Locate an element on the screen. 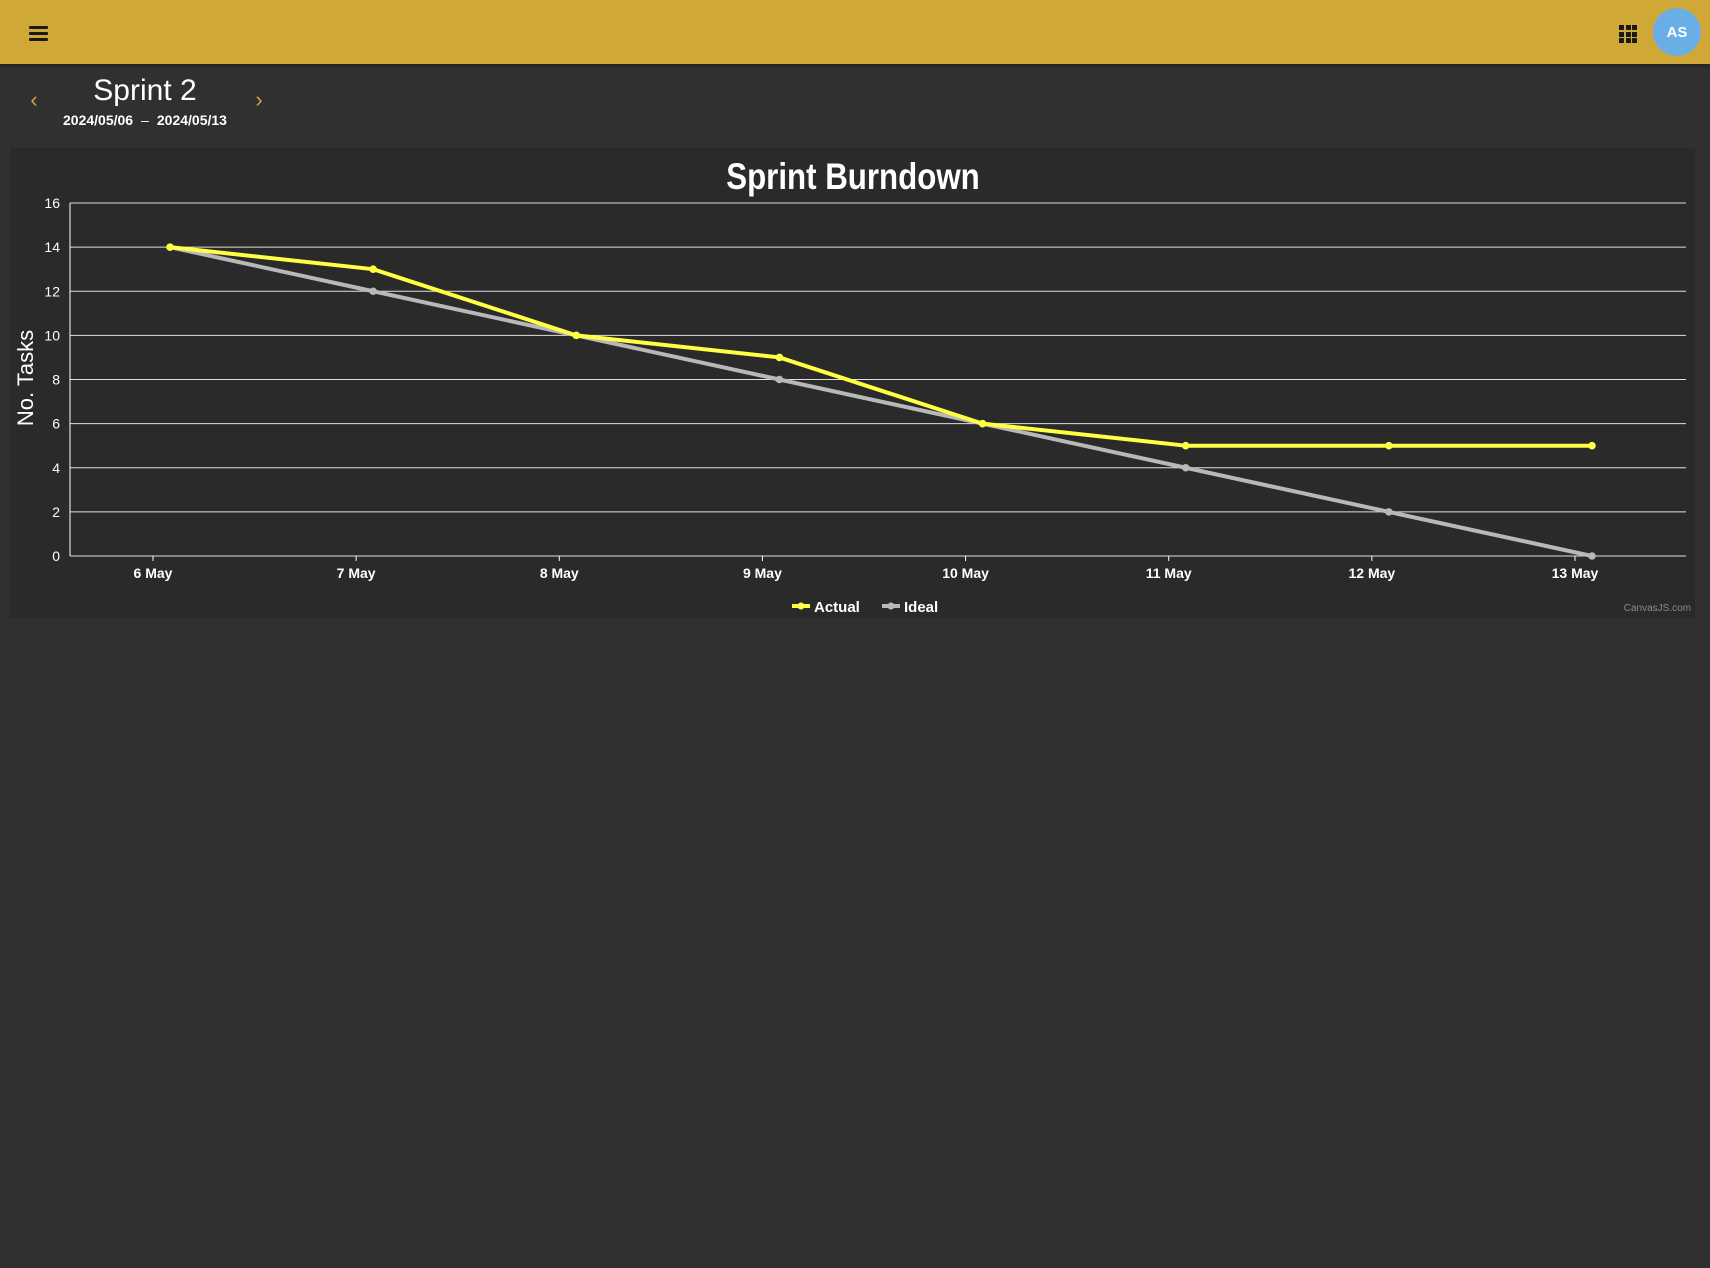 This screenshot has width=1710, height=1268. avatar: AS is located at coordinates (1677, 32).